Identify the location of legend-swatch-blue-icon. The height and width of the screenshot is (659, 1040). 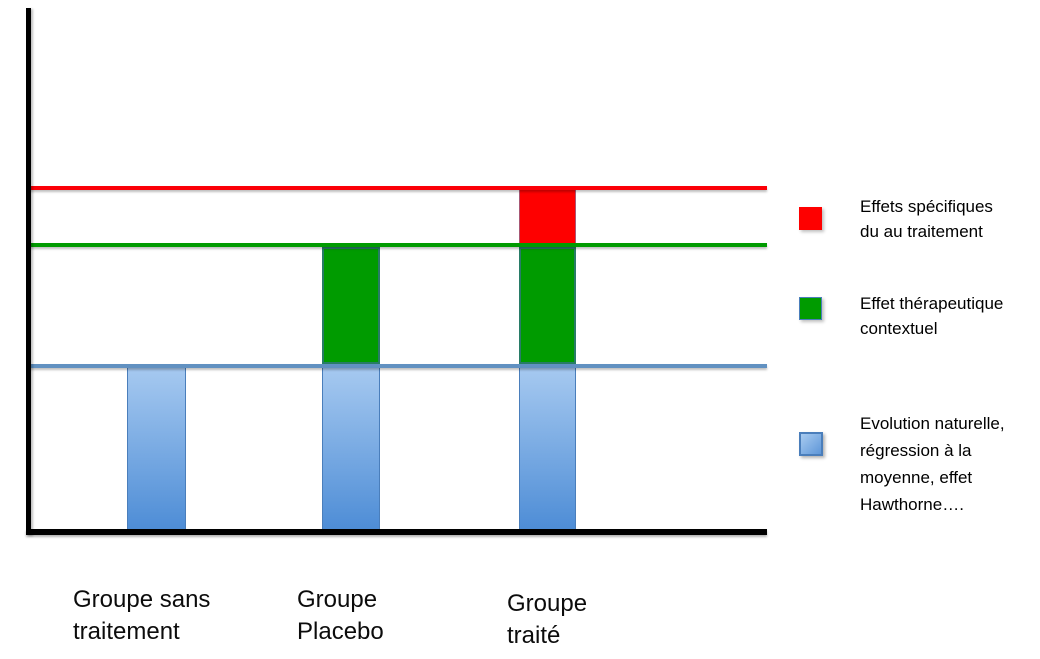
(811, 444).